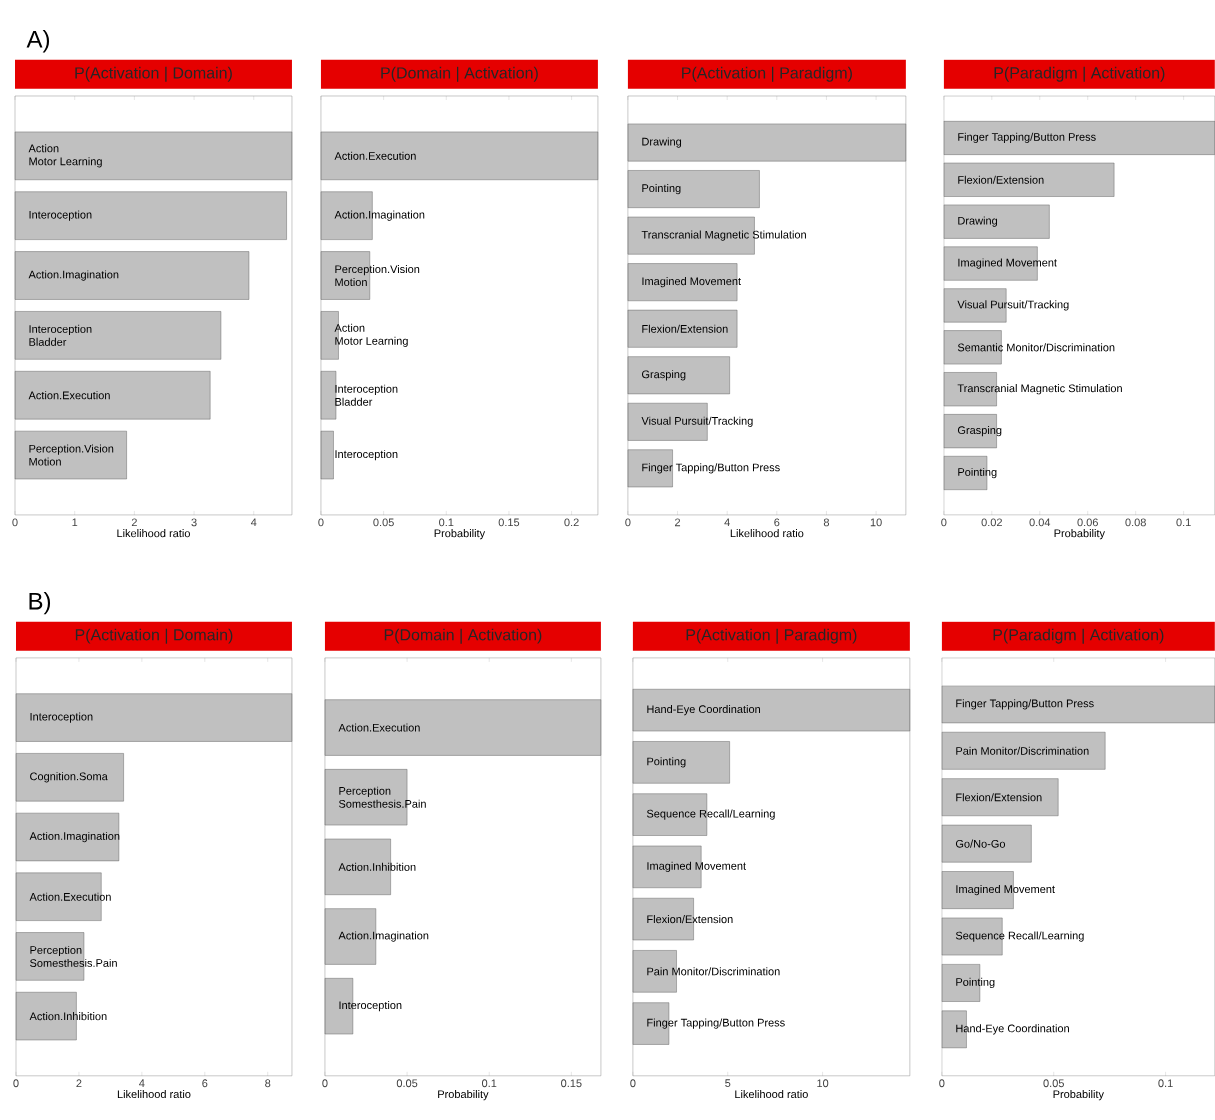 The width and height of the screenshot is (1215, 1120). Describe the element at coordinates (205, 1083) in the screenshot. I see `x-tick-label: 6` at that location.